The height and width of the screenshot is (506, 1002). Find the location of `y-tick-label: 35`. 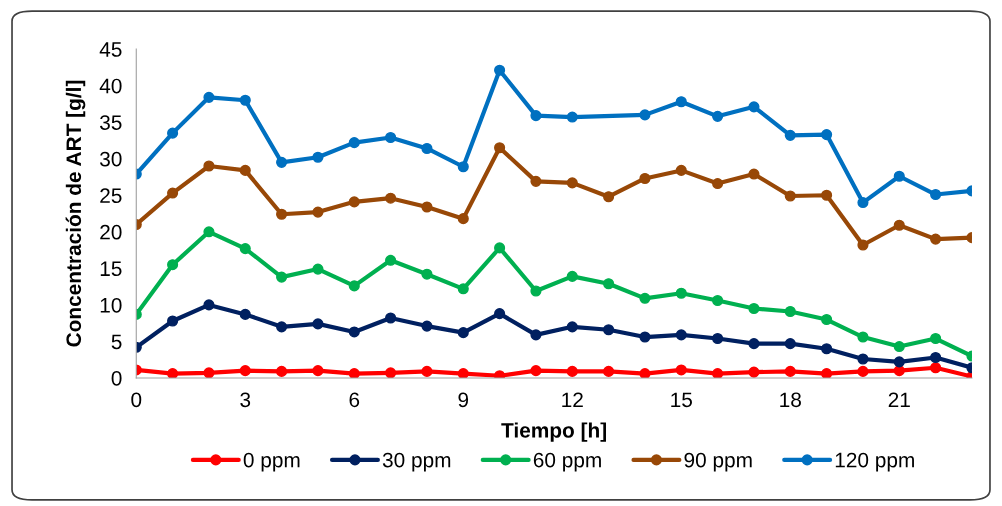

y-tick-label: 35 is located at coordinates (111, 122).